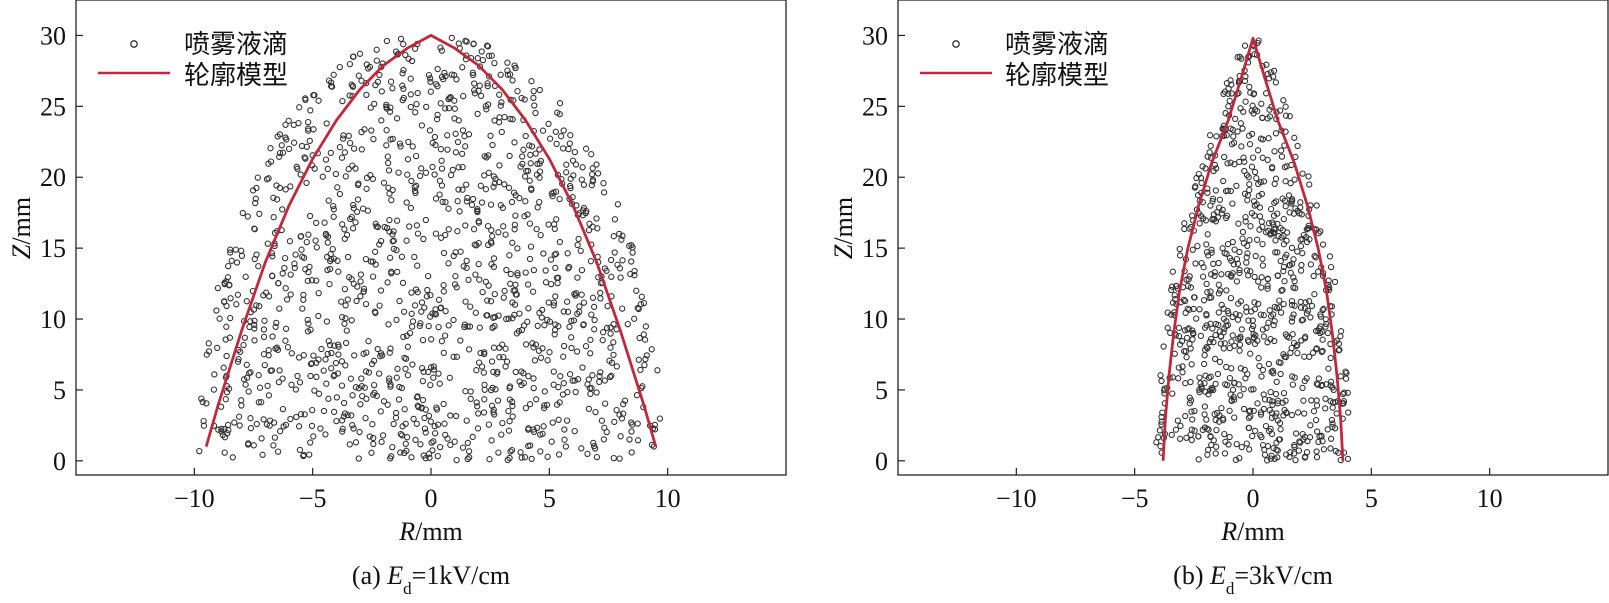 The height and width of the screenshot is (603, 1609). Describe the element at coordinates (236, 45) in the screenshot. I see `legend-label-droplets: 喷雾液滴` at that location.